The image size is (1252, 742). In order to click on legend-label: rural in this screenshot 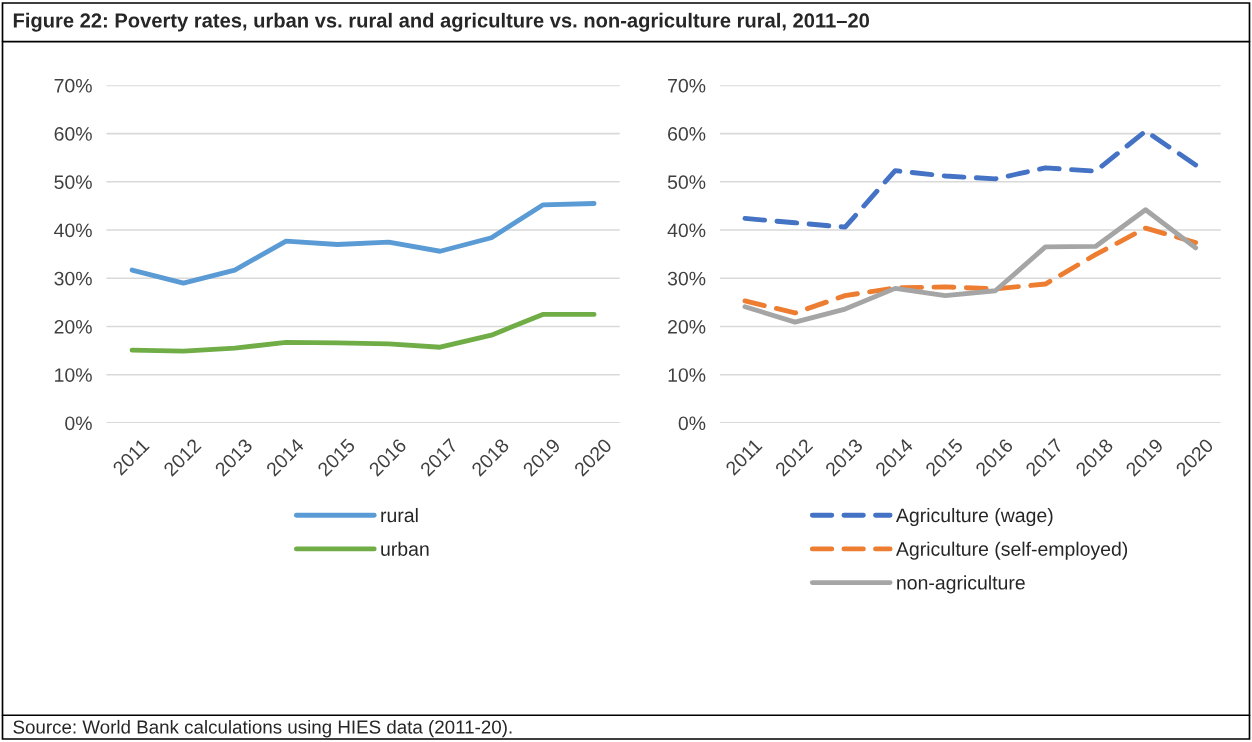, I will do `click(399, 515)`.